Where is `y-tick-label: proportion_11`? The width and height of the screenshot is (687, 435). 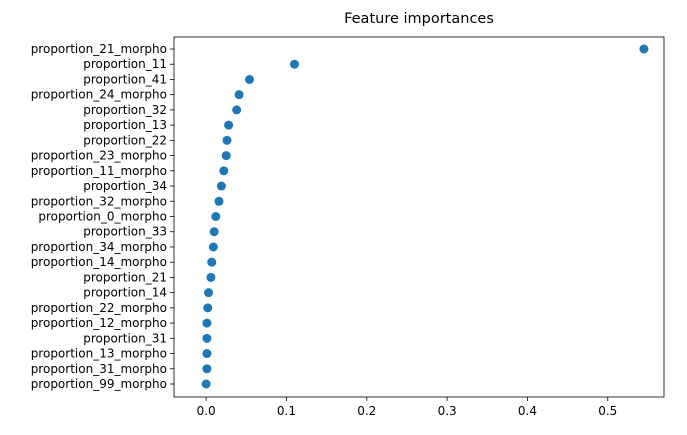
y-tick-label: proportion_11 is located at coordinates (125, 64).